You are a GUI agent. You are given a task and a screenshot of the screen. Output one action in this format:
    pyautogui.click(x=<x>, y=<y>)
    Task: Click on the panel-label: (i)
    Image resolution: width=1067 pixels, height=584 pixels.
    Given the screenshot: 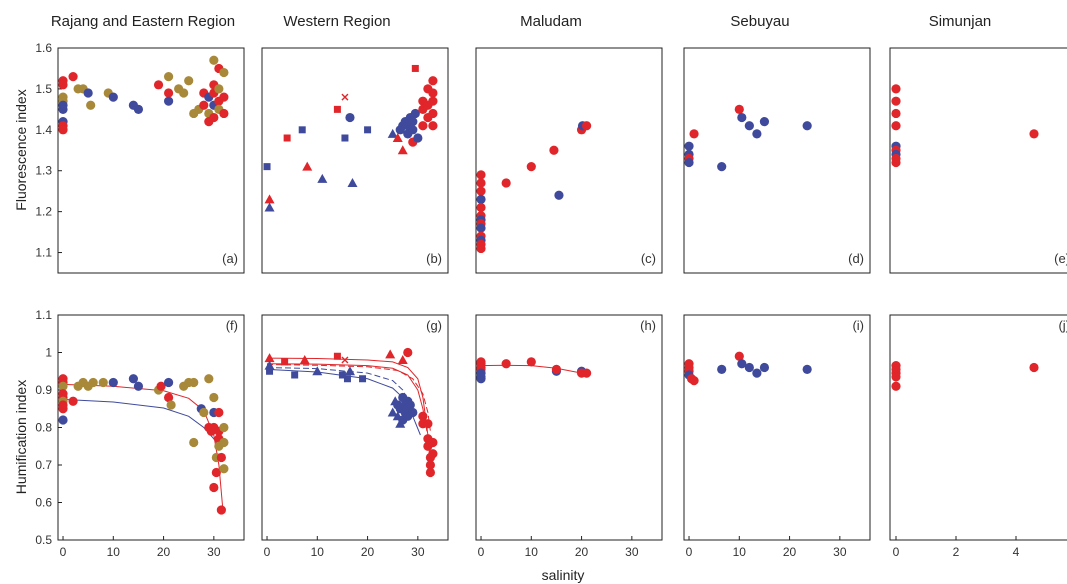 What is the action you would take?
    pyautogui.click(x=858, y=325)
    